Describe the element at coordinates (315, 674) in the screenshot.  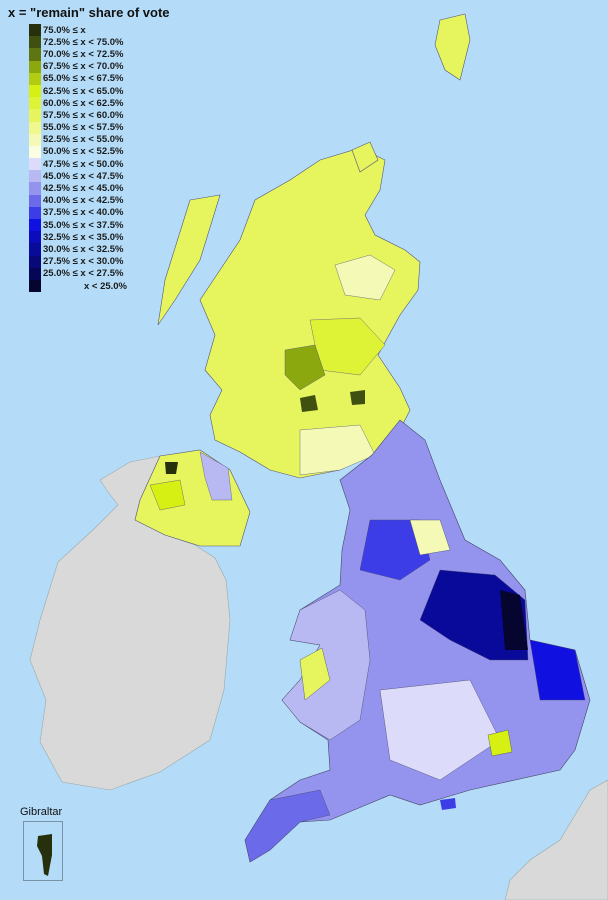
I see `wales-area` at that location.